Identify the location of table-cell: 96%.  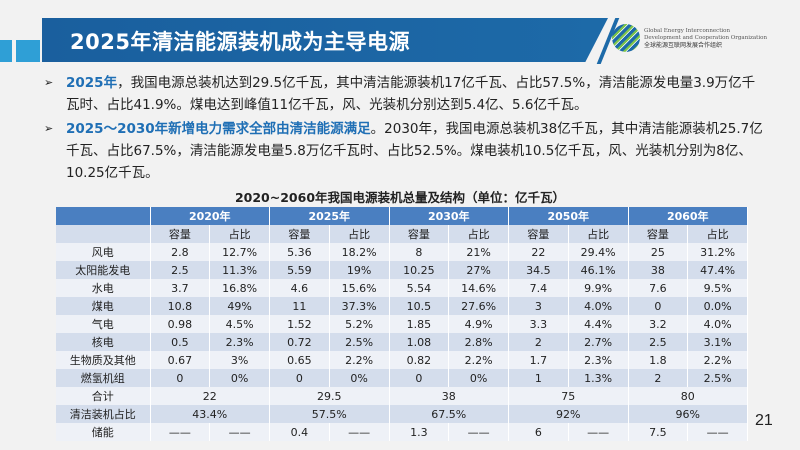
(688, 414).